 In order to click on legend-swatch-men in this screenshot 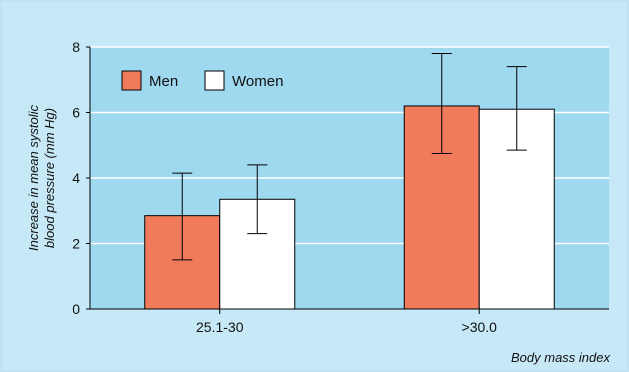, I will do `click(131, 80)`.